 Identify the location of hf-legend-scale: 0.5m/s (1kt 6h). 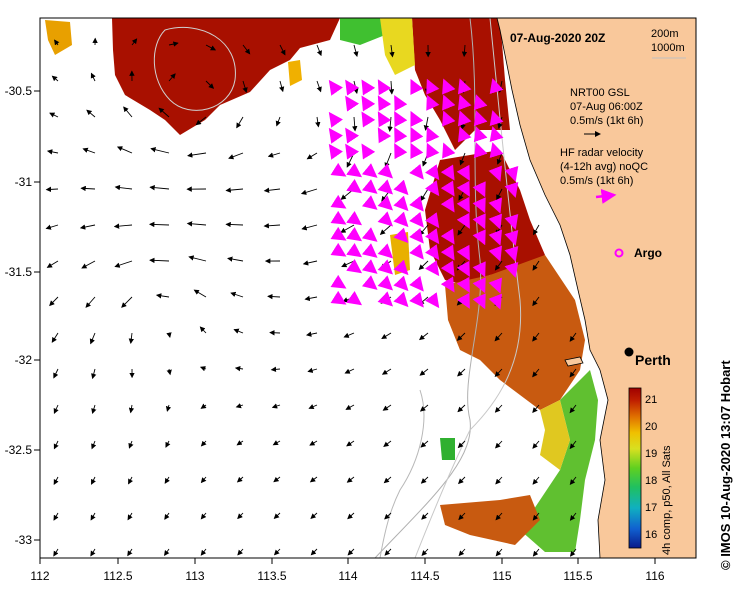
(596, 181).